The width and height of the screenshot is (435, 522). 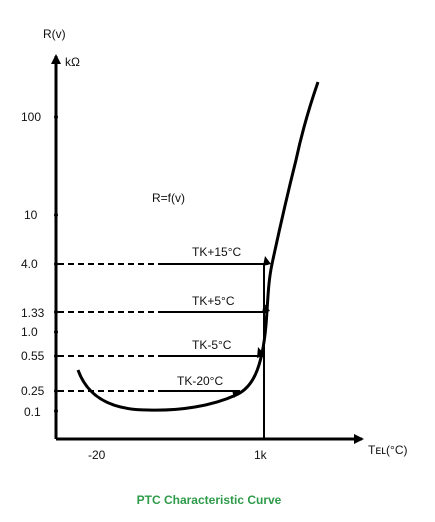 What do you see at coordinates (213, 301) in the screenshot?
I see `annotation-tk-plus-5: TK+5°C` at bounding box center [213, 301].